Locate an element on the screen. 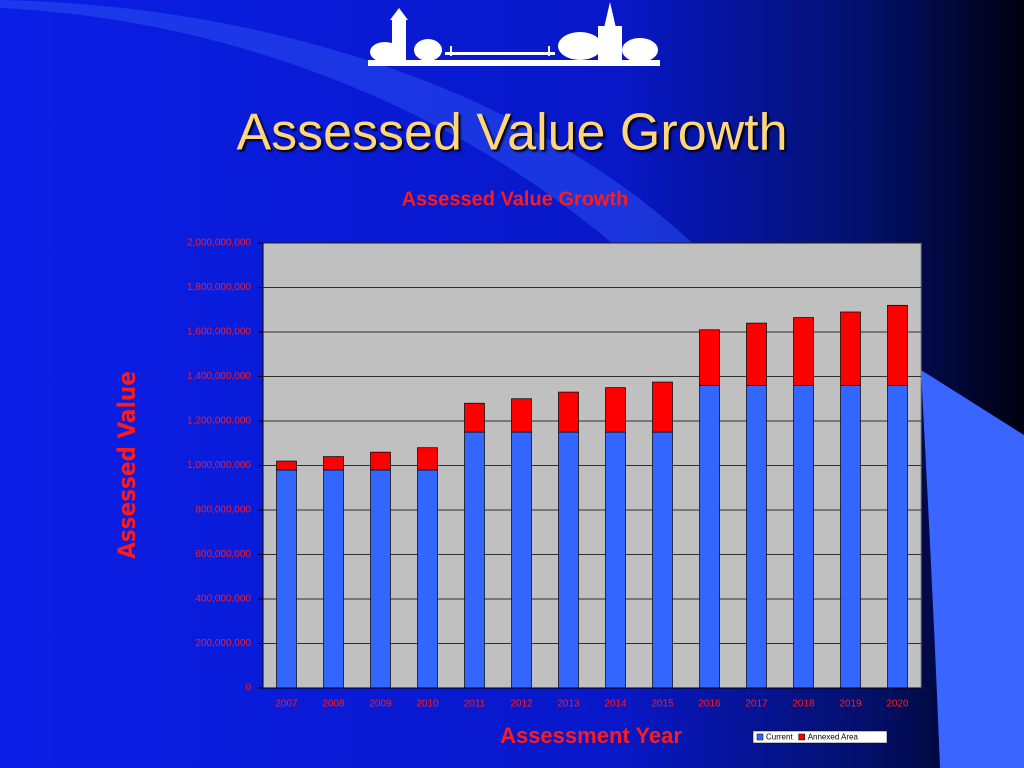 The image size is (1024, 768). y-tick-label: 800,000,000 is located at coordinates (223, 510).